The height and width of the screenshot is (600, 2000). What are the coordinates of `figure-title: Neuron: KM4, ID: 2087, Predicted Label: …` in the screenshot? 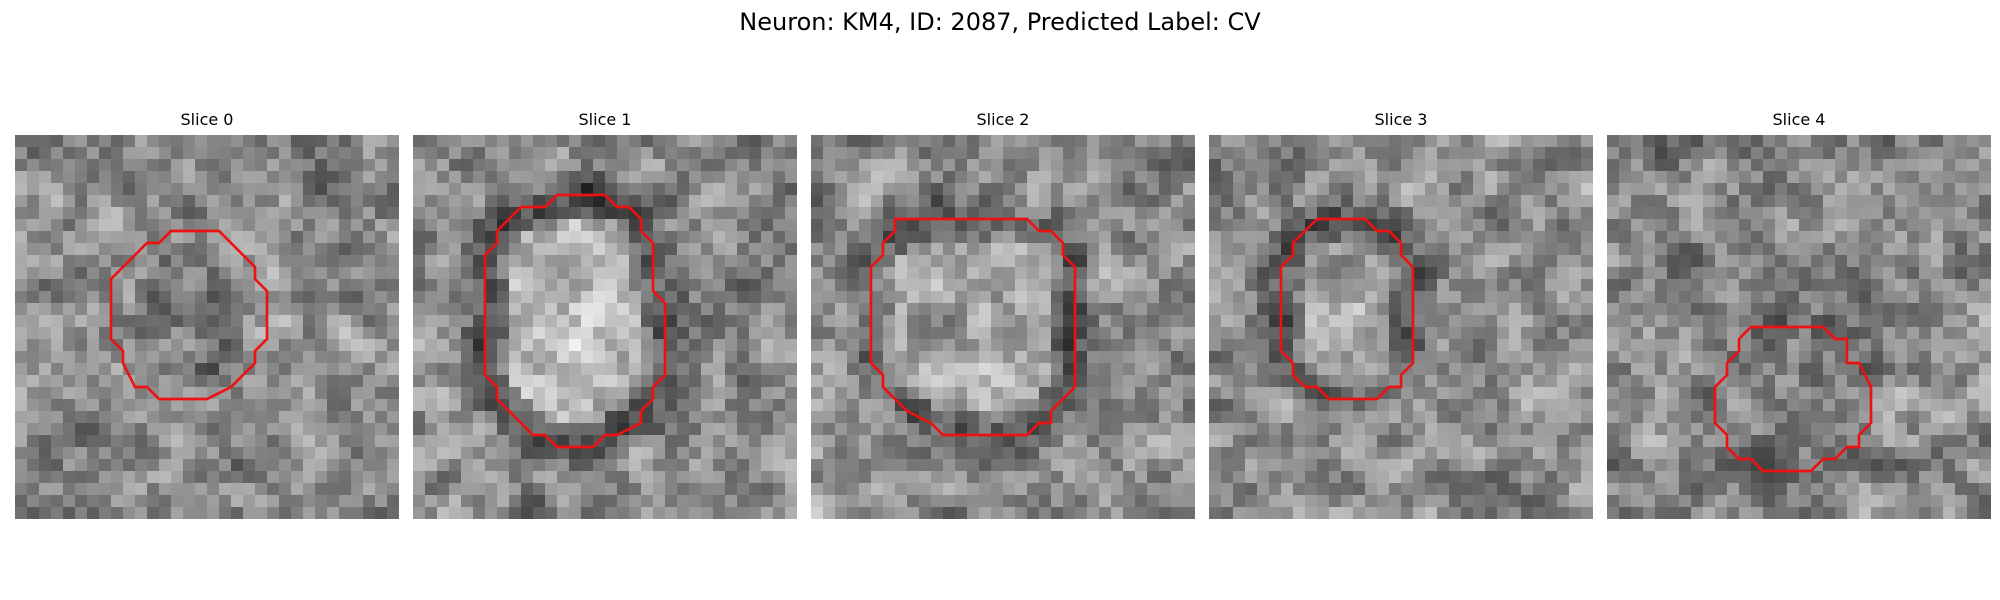 It's located at (1000, 22).